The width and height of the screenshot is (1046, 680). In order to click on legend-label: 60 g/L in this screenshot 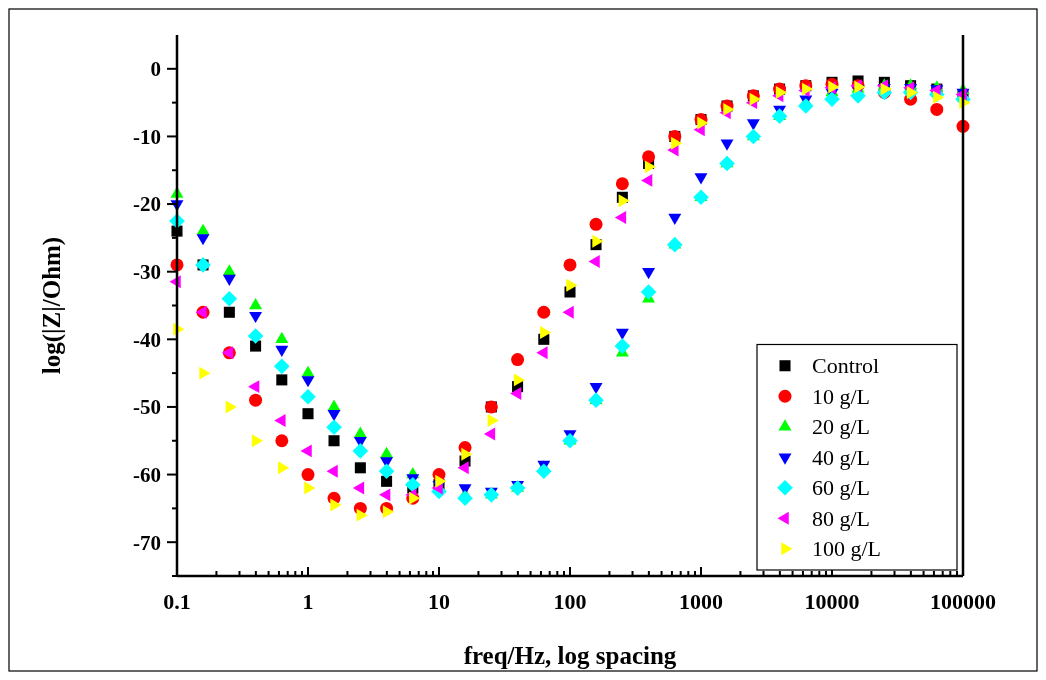, I will do `click(841, 488)`.